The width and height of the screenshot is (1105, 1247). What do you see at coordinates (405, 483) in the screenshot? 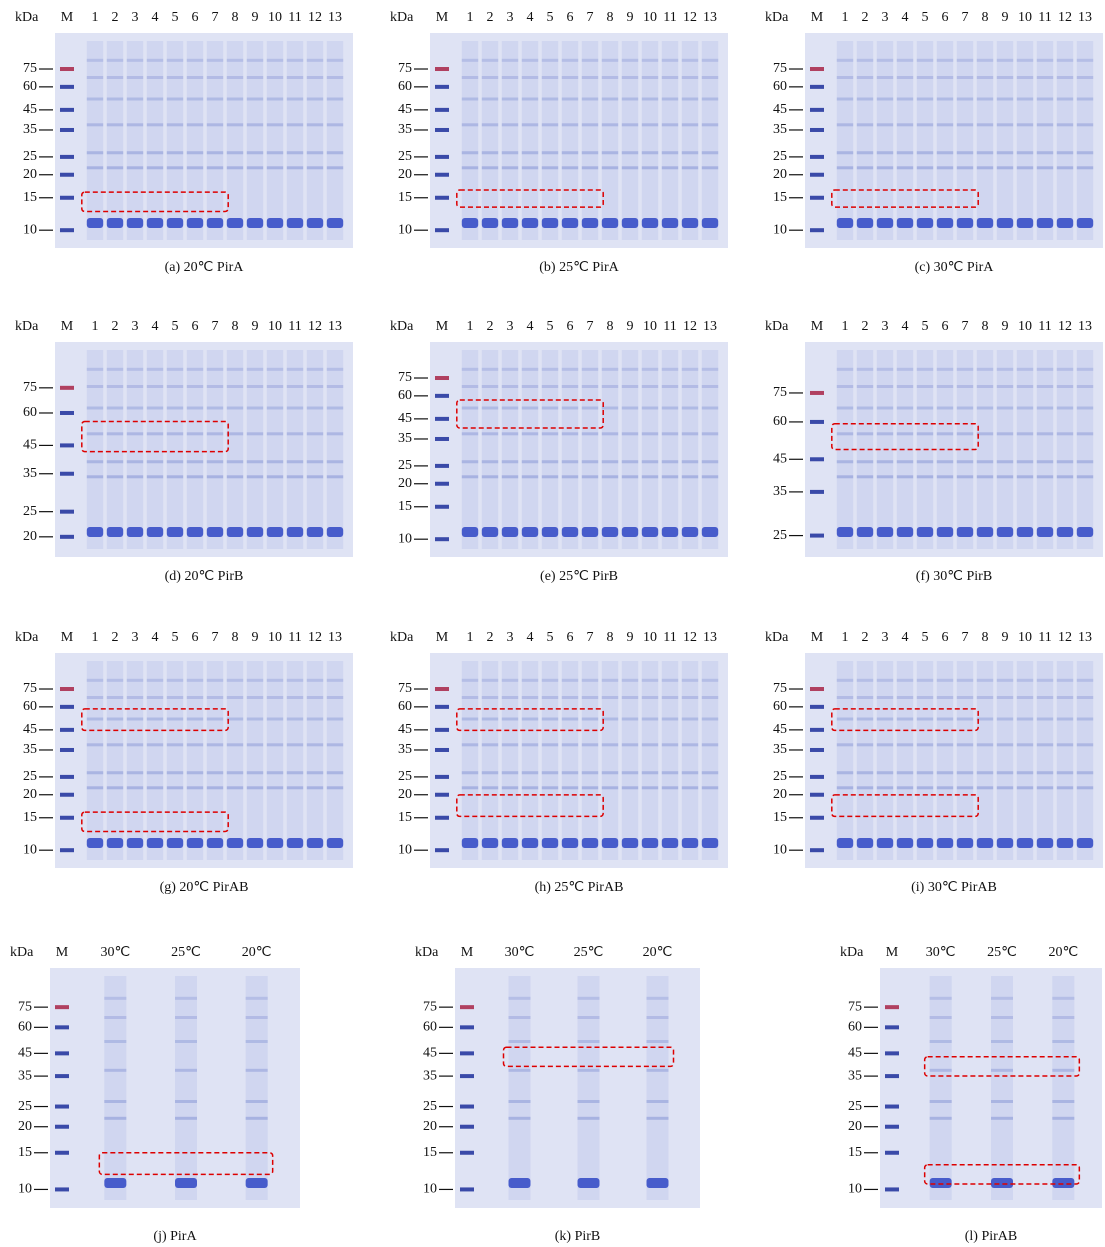
I see `marker-label: 20` at bounding box center [405, 483].